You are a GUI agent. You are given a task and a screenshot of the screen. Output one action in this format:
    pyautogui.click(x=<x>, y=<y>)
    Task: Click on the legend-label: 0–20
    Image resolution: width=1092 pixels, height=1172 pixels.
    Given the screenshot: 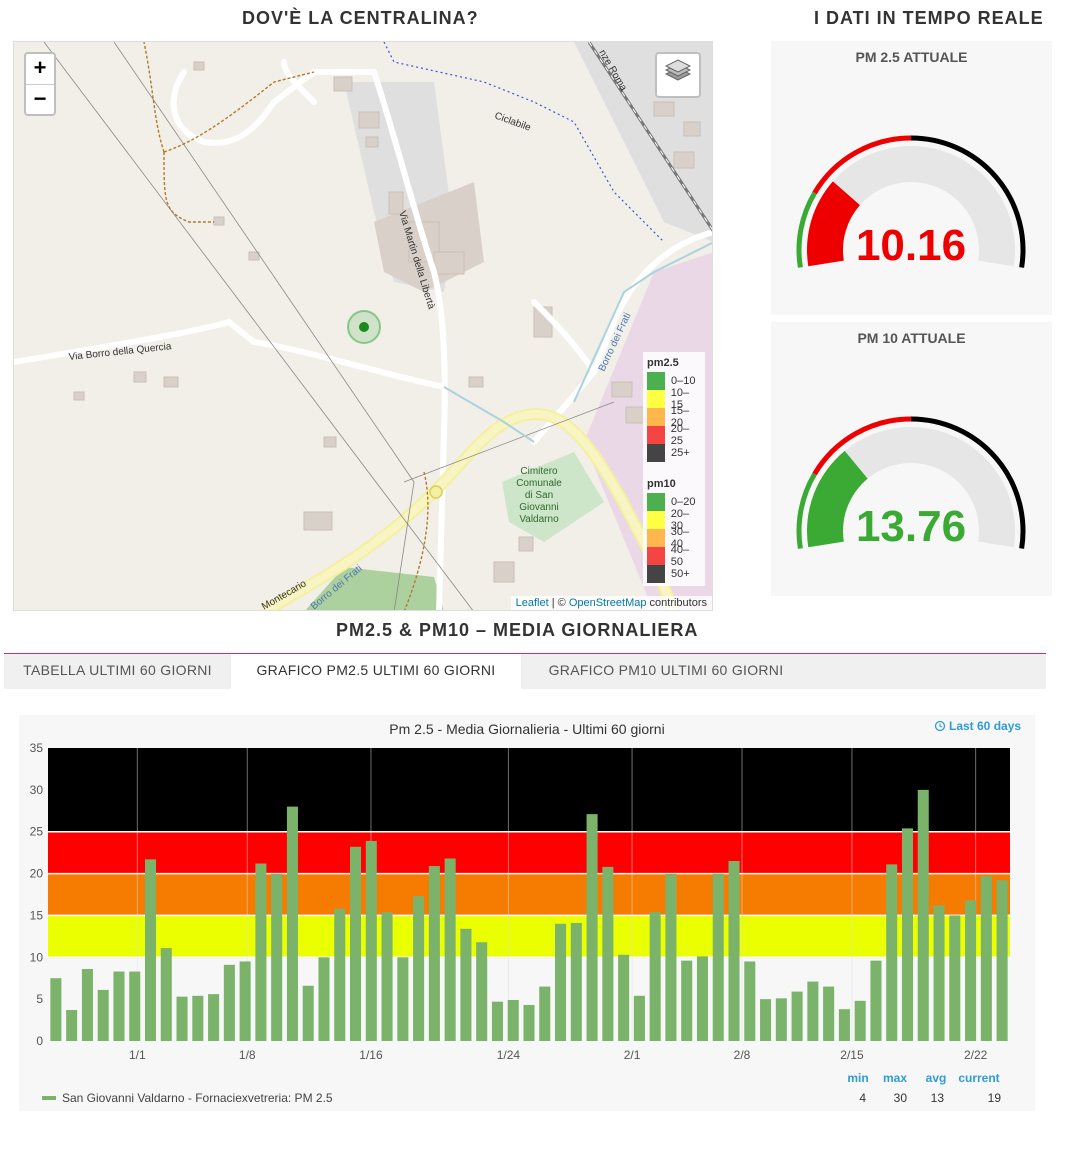 What is the action you would take?
    pyautogui.click(x=683, y=502)
    